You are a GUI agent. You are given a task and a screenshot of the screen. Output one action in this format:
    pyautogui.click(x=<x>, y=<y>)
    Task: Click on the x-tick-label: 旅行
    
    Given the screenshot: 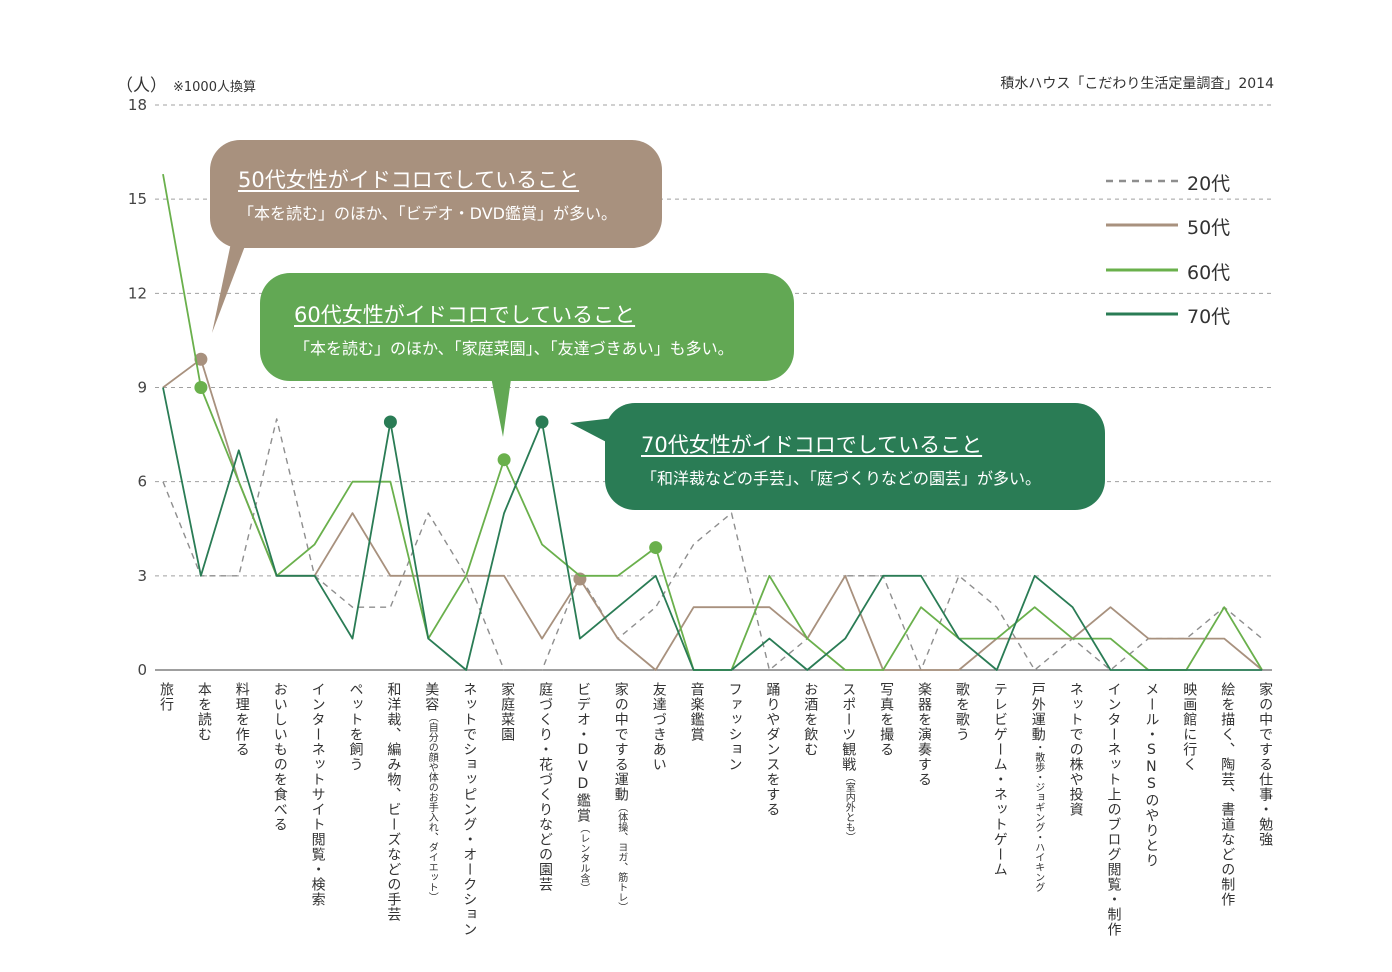 What is the action you would take?
    pyautogui.click(x=163, y=697)
    